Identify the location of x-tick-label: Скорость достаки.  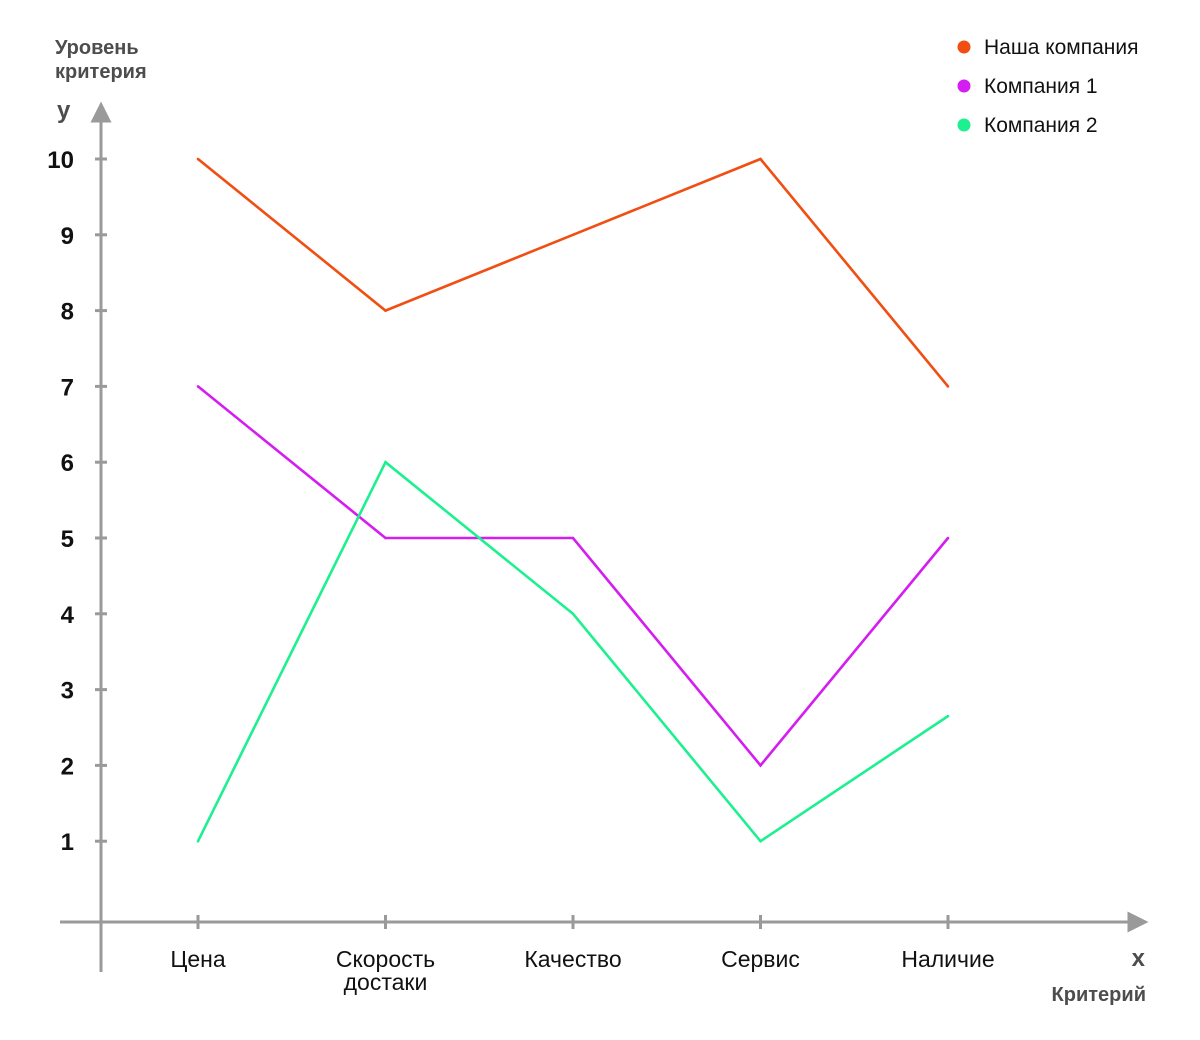
(385, 970).